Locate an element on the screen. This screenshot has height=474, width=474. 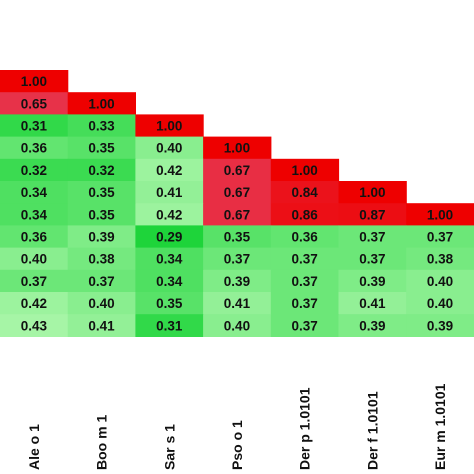
heatmap-cell-value: 0.43 is located at coordinates (34, 325).